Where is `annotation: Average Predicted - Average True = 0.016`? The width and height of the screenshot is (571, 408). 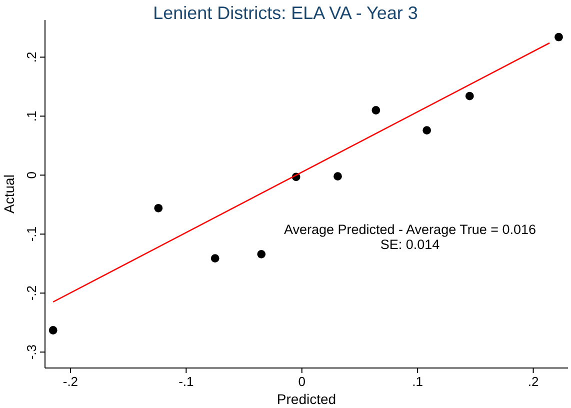 annotation: Average Predicted - Average True = 0.016 is located at coordinates (410, 229).